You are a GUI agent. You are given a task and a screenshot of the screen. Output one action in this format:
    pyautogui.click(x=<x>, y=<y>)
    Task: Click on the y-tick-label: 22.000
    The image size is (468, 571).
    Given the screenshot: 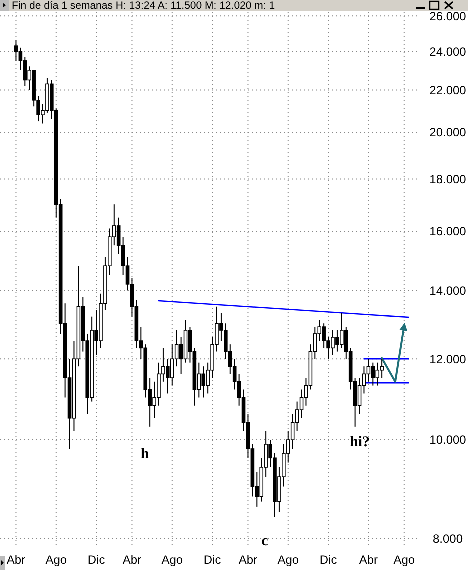 What is the action you would take?
    pyautogui.click(x=448, y=90)
    